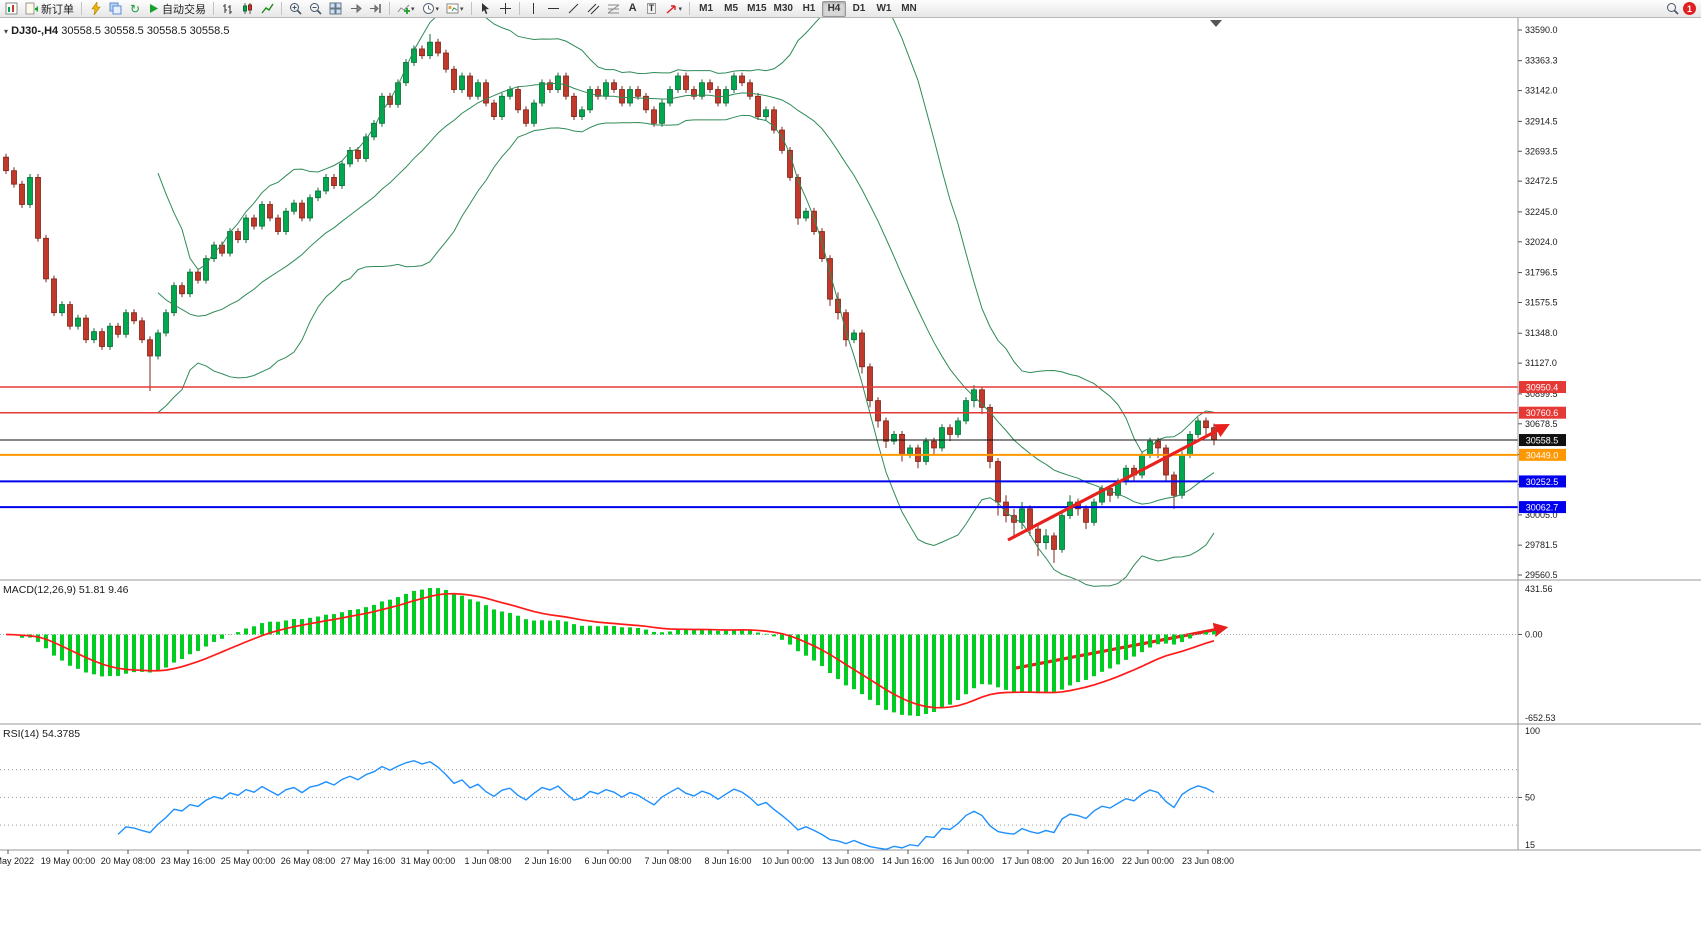 The image size is (1701, 937). Describe the element at coordinates (756, 9) in the screenshot. I see `timeframe-m15-button: M15` at that location.